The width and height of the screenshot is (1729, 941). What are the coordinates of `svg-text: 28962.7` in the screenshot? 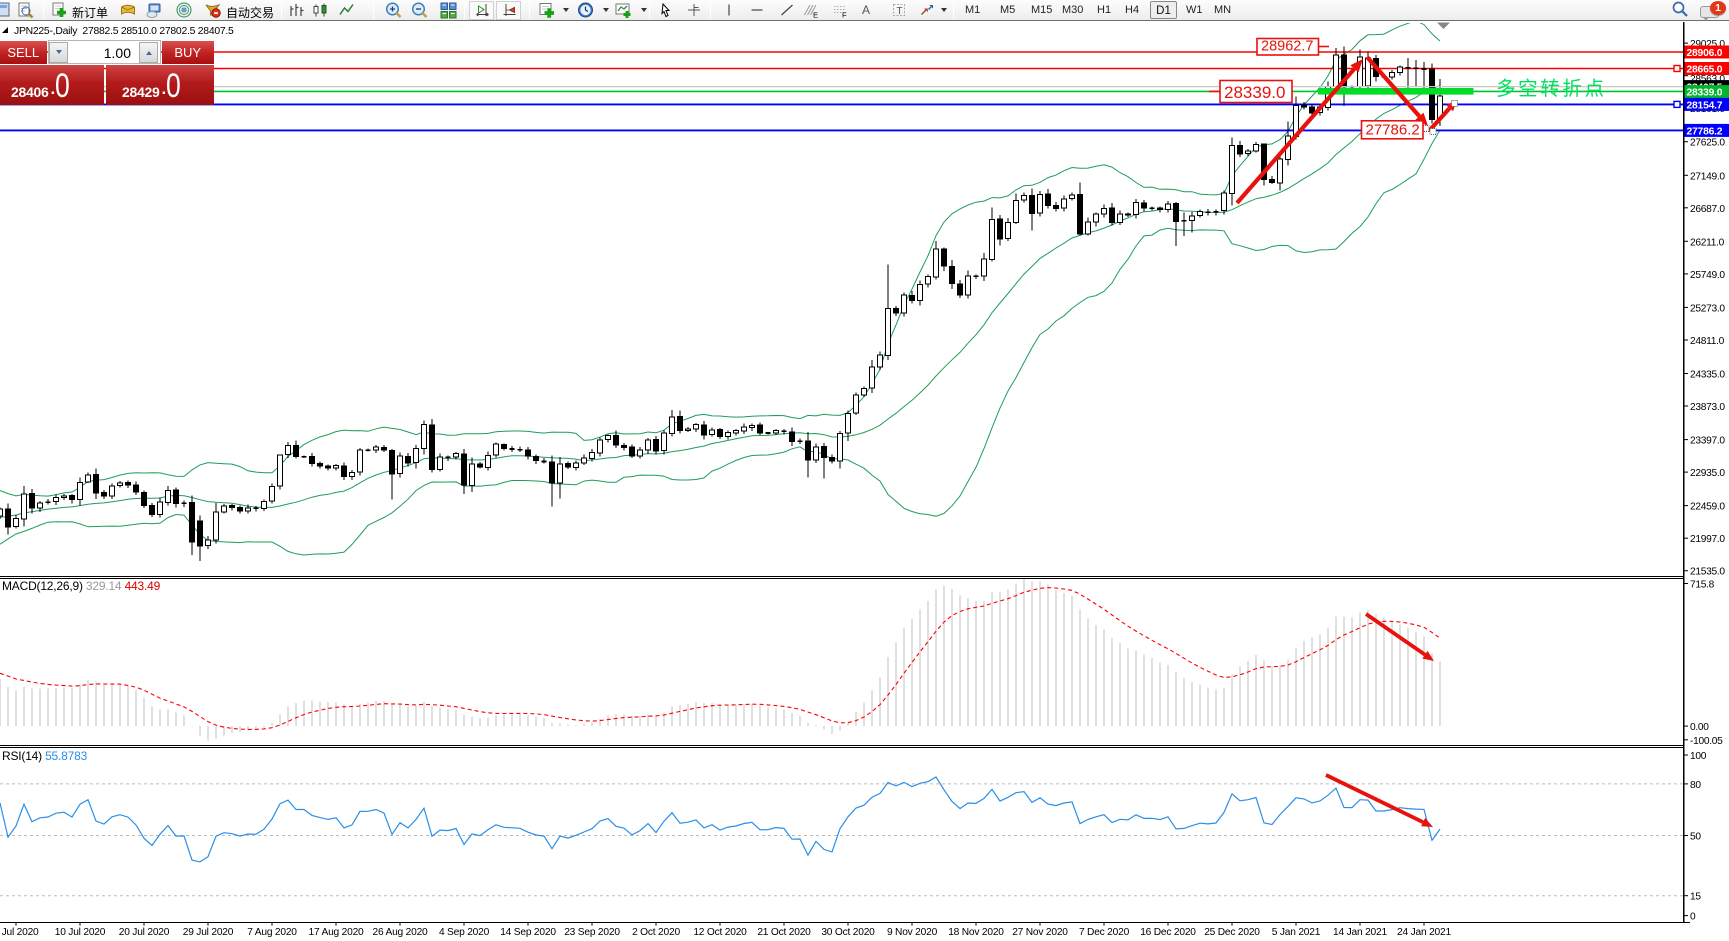 It's located at (1287, 47).